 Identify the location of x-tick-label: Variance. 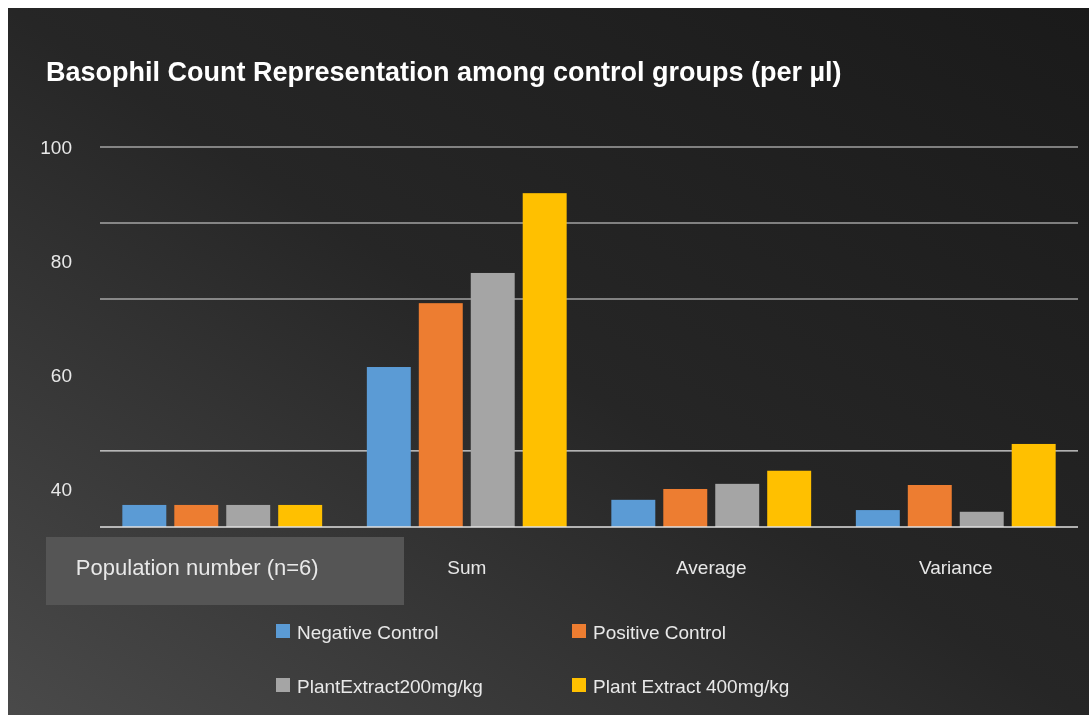
(955, 567).